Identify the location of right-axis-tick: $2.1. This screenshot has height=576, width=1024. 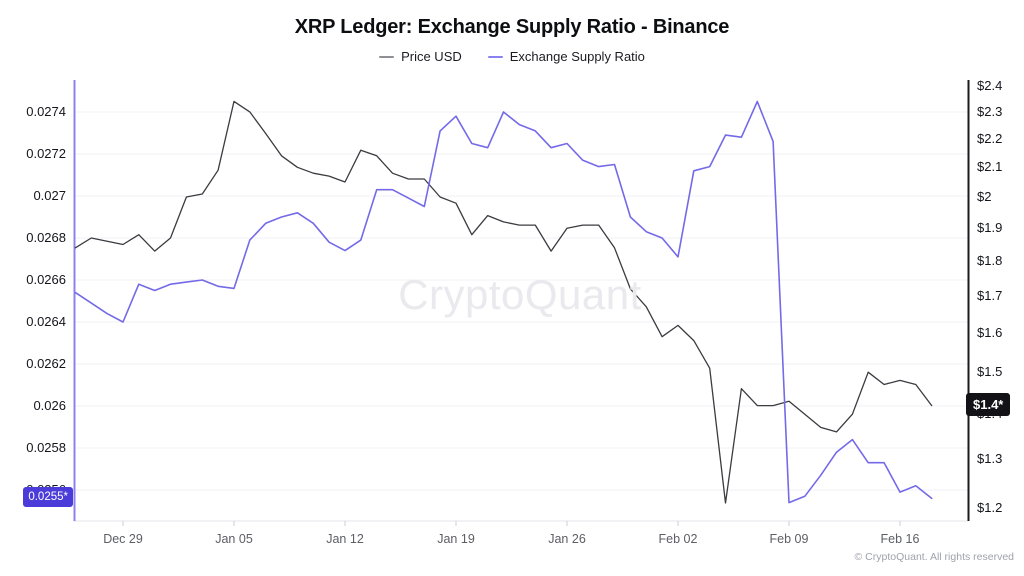
(990, 166).